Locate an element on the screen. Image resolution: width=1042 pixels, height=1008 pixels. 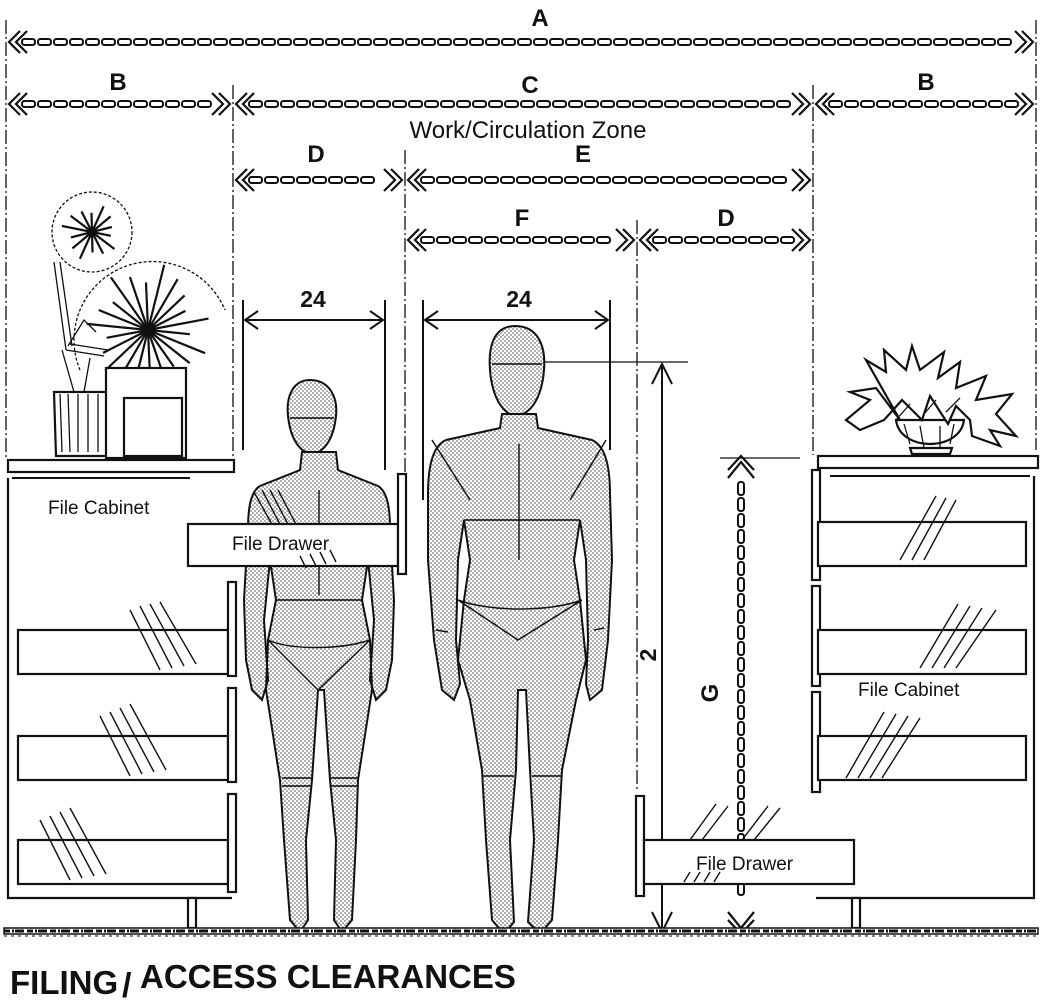
dimension-label-e: E is located at coordinates (583, 154).